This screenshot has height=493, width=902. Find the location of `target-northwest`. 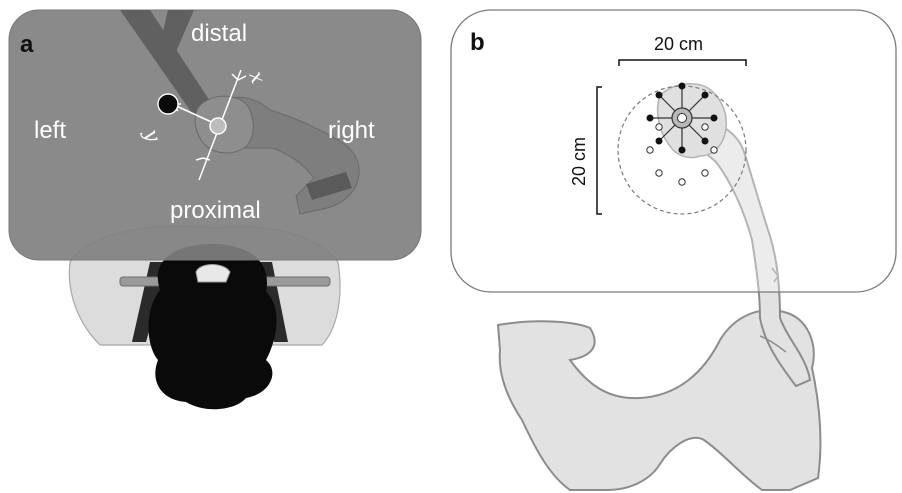

target-northwest is located at coordinates (659, 95).